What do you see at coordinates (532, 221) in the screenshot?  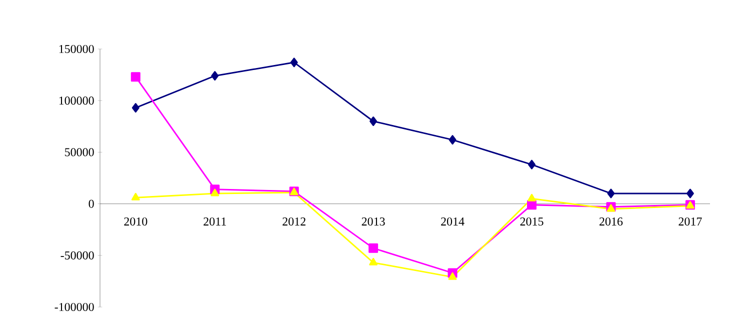 I see `x-tick-label: 2015` at bounding box center [532, 221].